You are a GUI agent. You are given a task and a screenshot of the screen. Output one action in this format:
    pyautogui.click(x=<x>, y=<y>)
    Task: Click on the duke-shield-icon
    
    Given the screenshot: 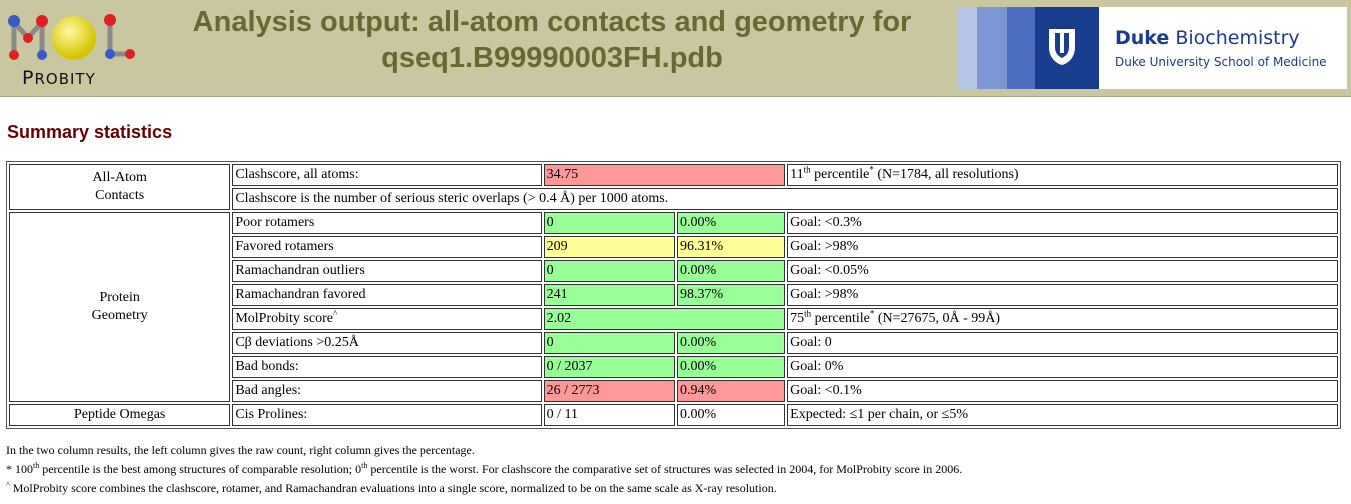 What is the action you would take?
    pyautogui.click(x=1028, y=48)
    